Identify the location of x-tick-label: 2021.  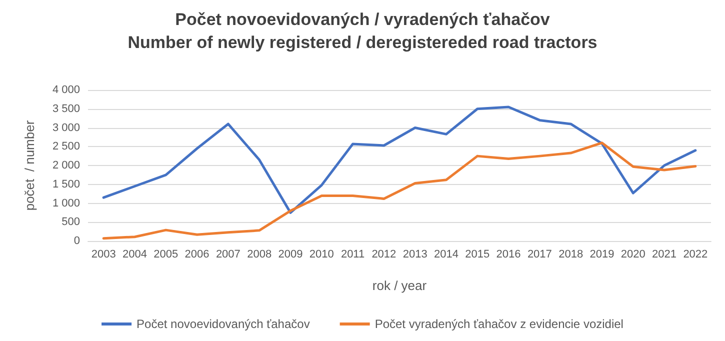
(664, 254).